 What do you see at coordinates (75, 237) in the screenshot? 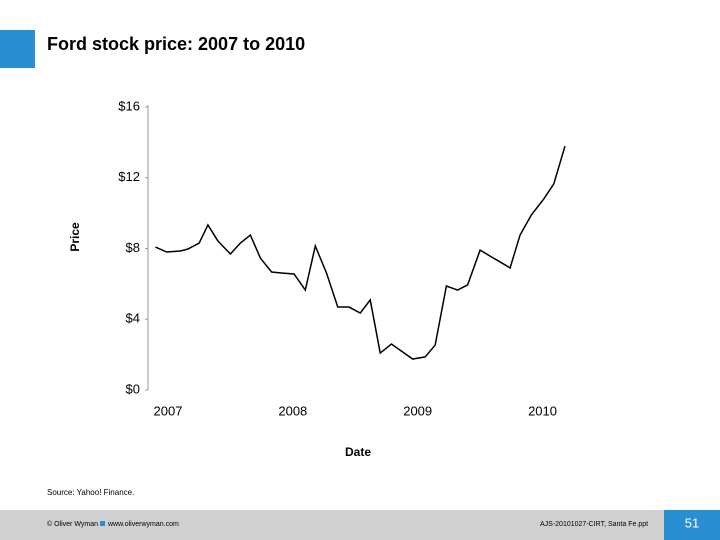
I see `y-axis-label: Price` at bounding box center [75, 237].